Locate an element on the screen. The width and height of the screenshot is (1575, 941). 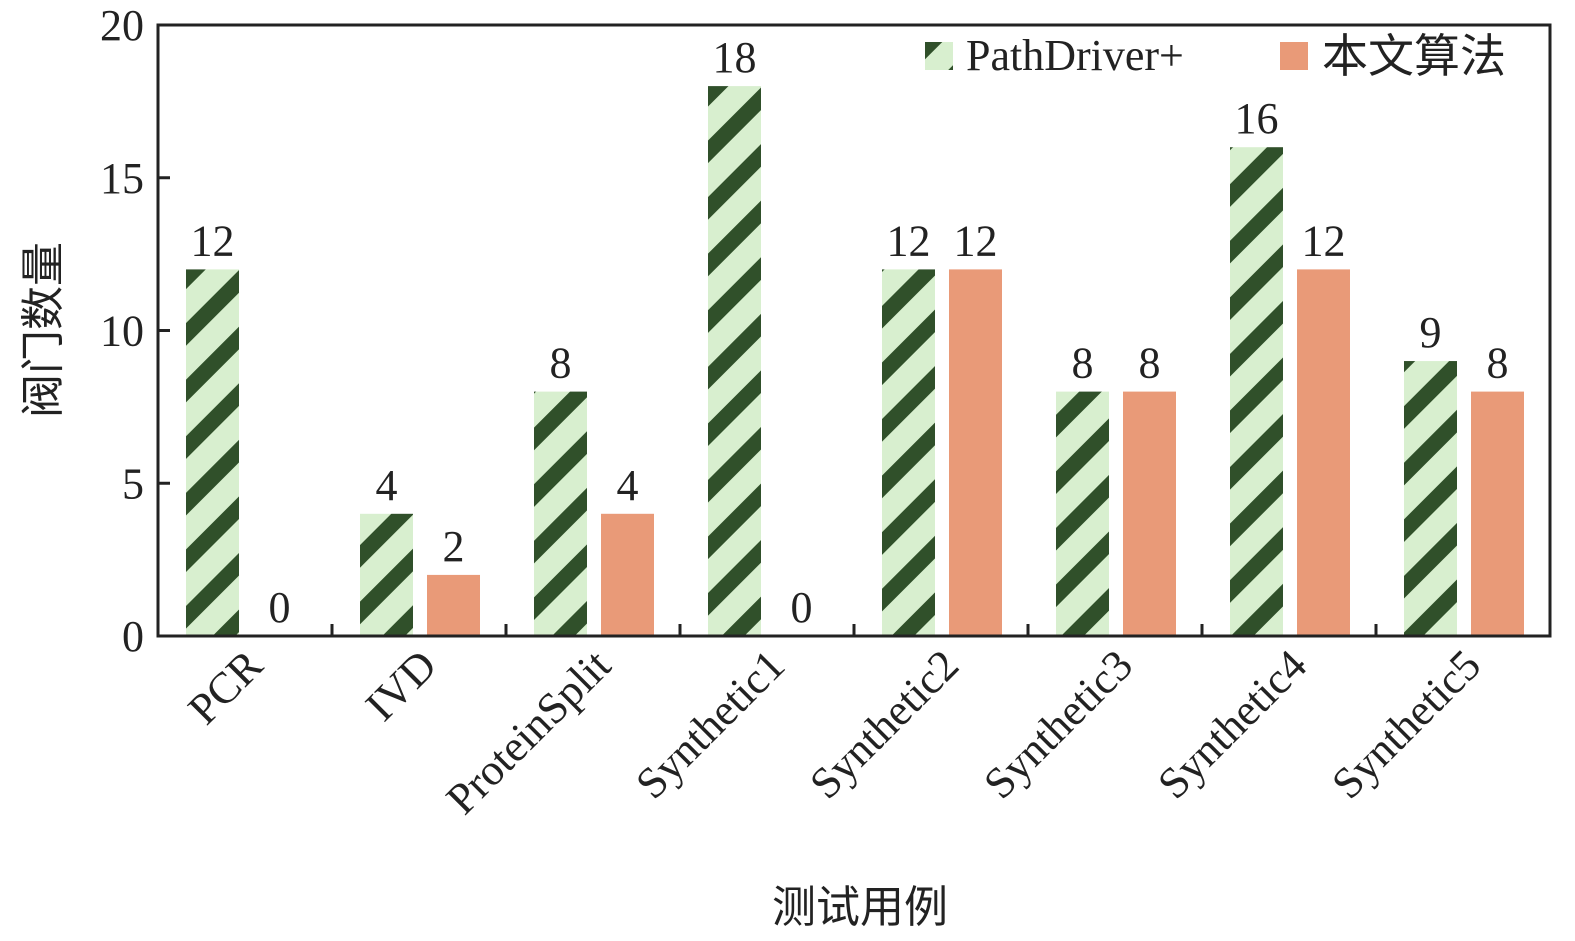
y-tick-label: 10 is located at coordinates (122, 331).